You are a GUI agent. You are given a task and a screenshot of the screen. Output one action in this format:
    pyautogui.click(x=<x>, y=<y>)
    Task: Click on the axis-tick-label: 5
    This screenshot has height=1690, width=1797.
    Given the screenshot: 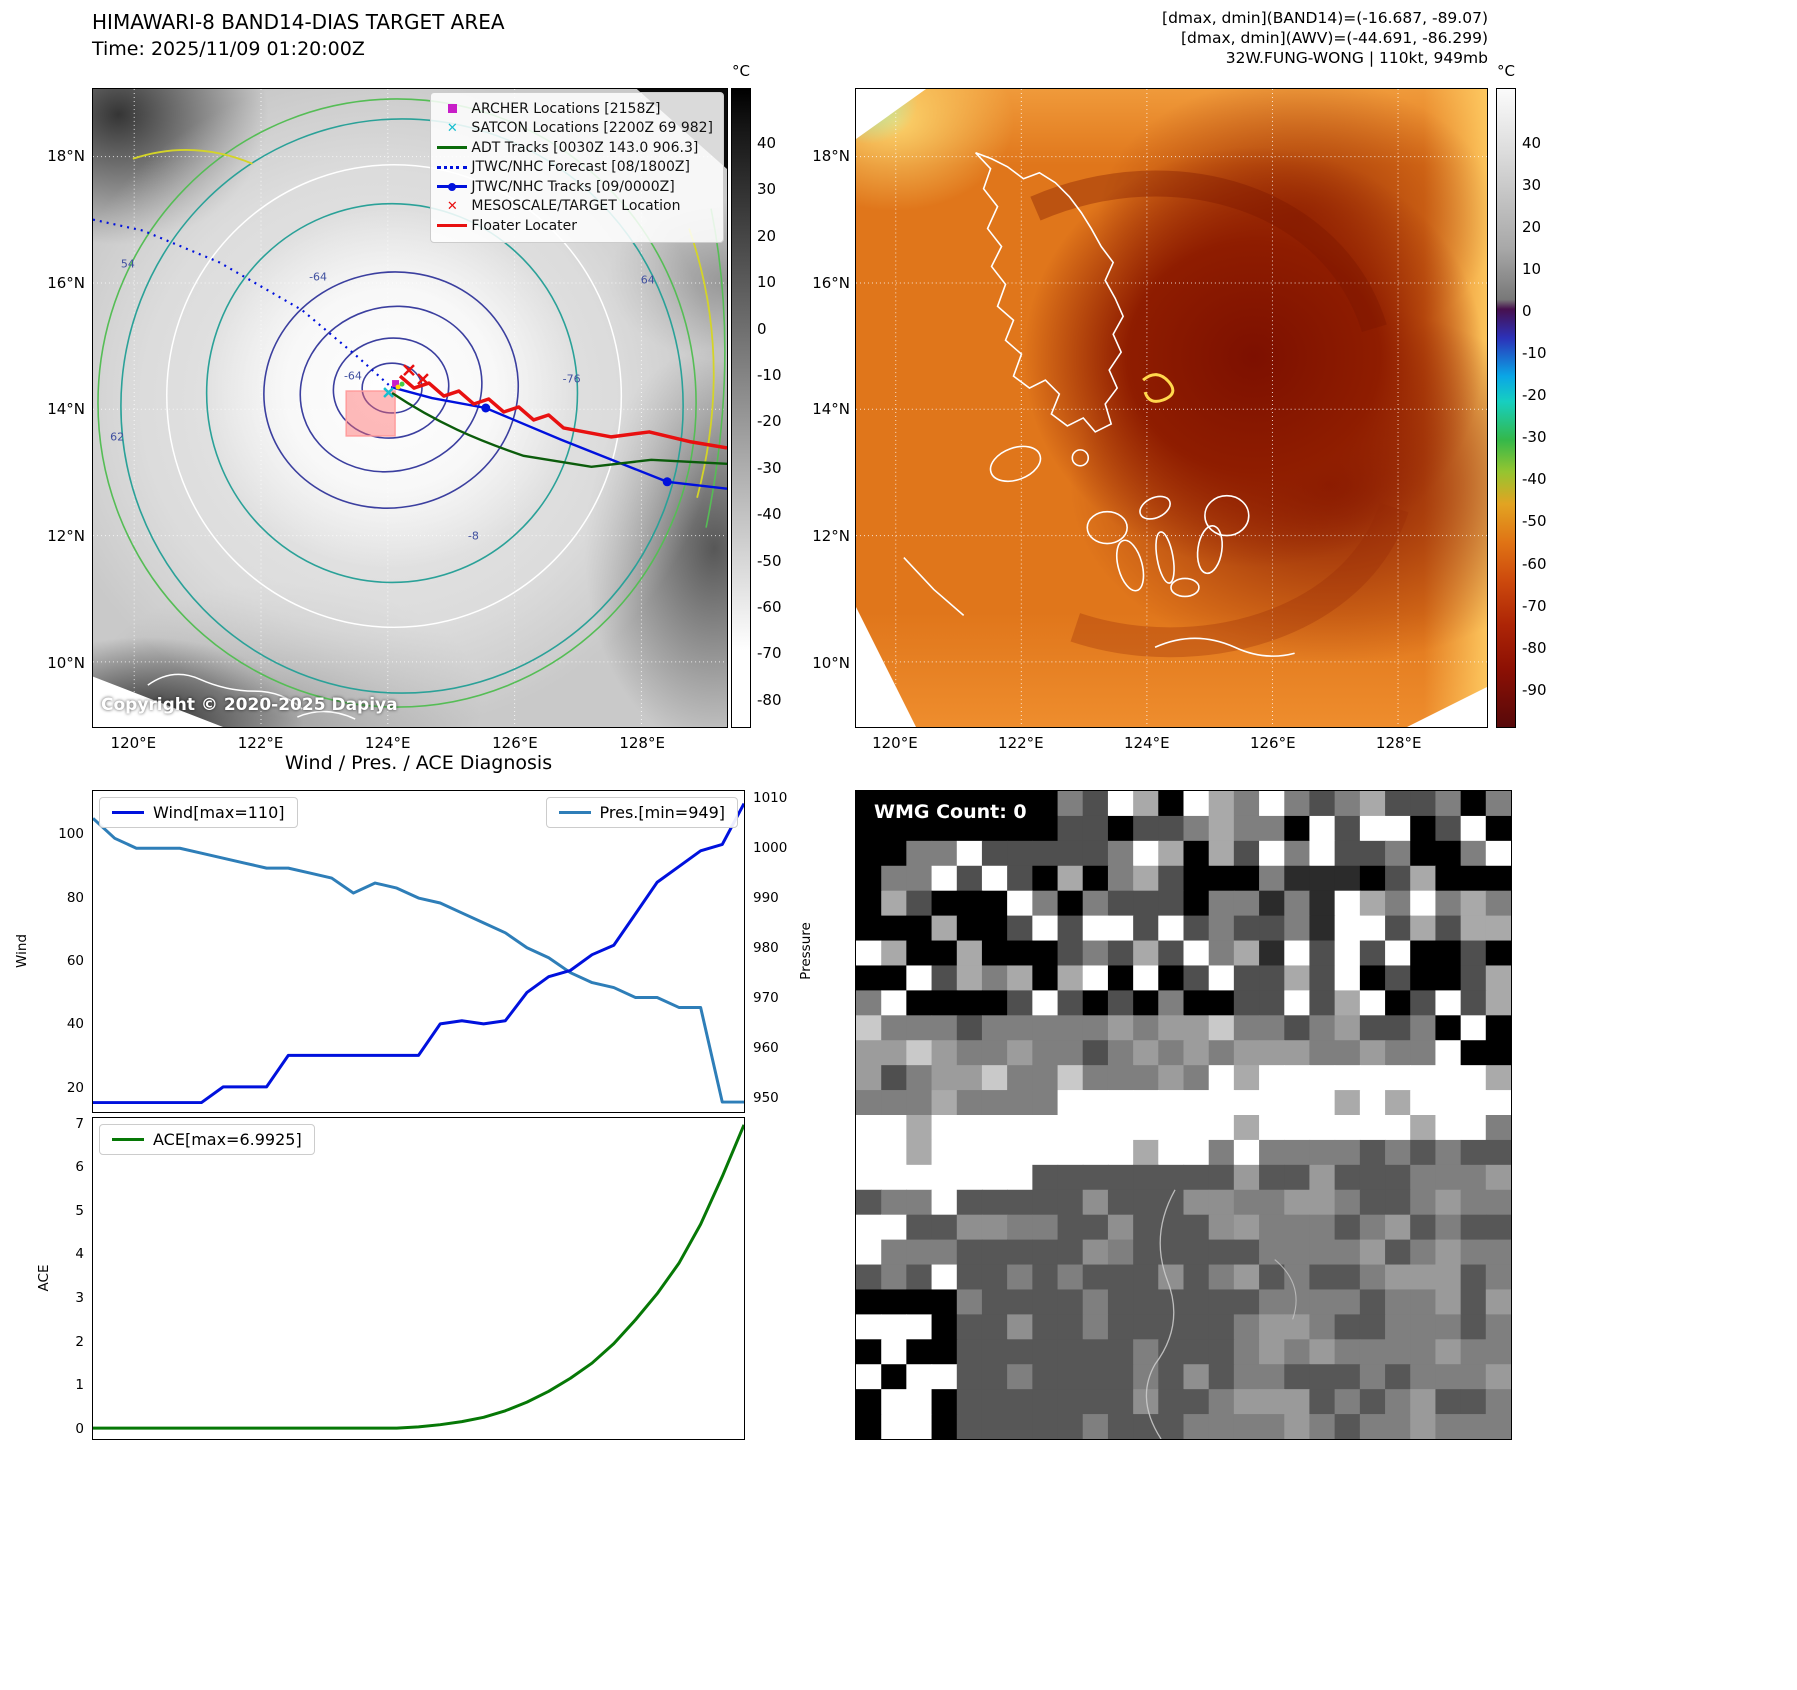 What is the action you would take?
    pyautogui.click(x=79, y=1210)
    